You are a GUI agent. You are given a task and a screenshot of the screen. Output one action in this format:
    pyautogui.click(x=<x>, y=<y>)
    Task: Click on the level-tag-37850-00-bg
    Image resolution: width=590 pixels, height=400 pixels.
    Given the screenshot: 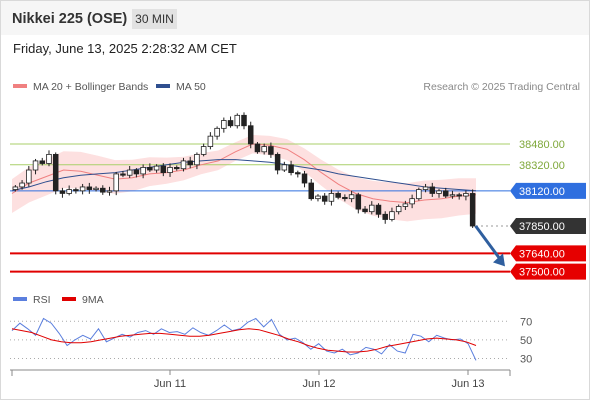 What is the action you would take?
    pyautogui.click(x=548, y=226)
    